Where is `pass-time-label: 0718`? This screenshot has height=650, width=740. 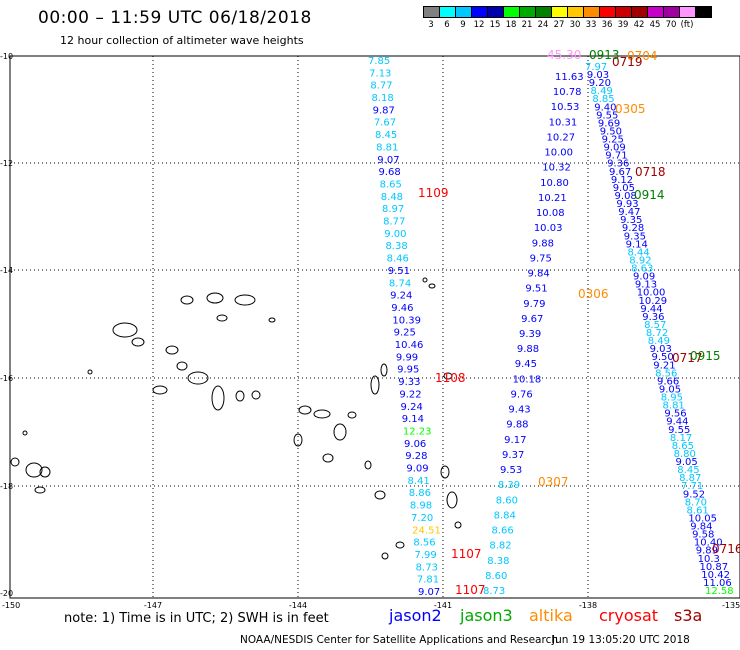
pass-time-label: 0718 is located at coordinates (650, 172).